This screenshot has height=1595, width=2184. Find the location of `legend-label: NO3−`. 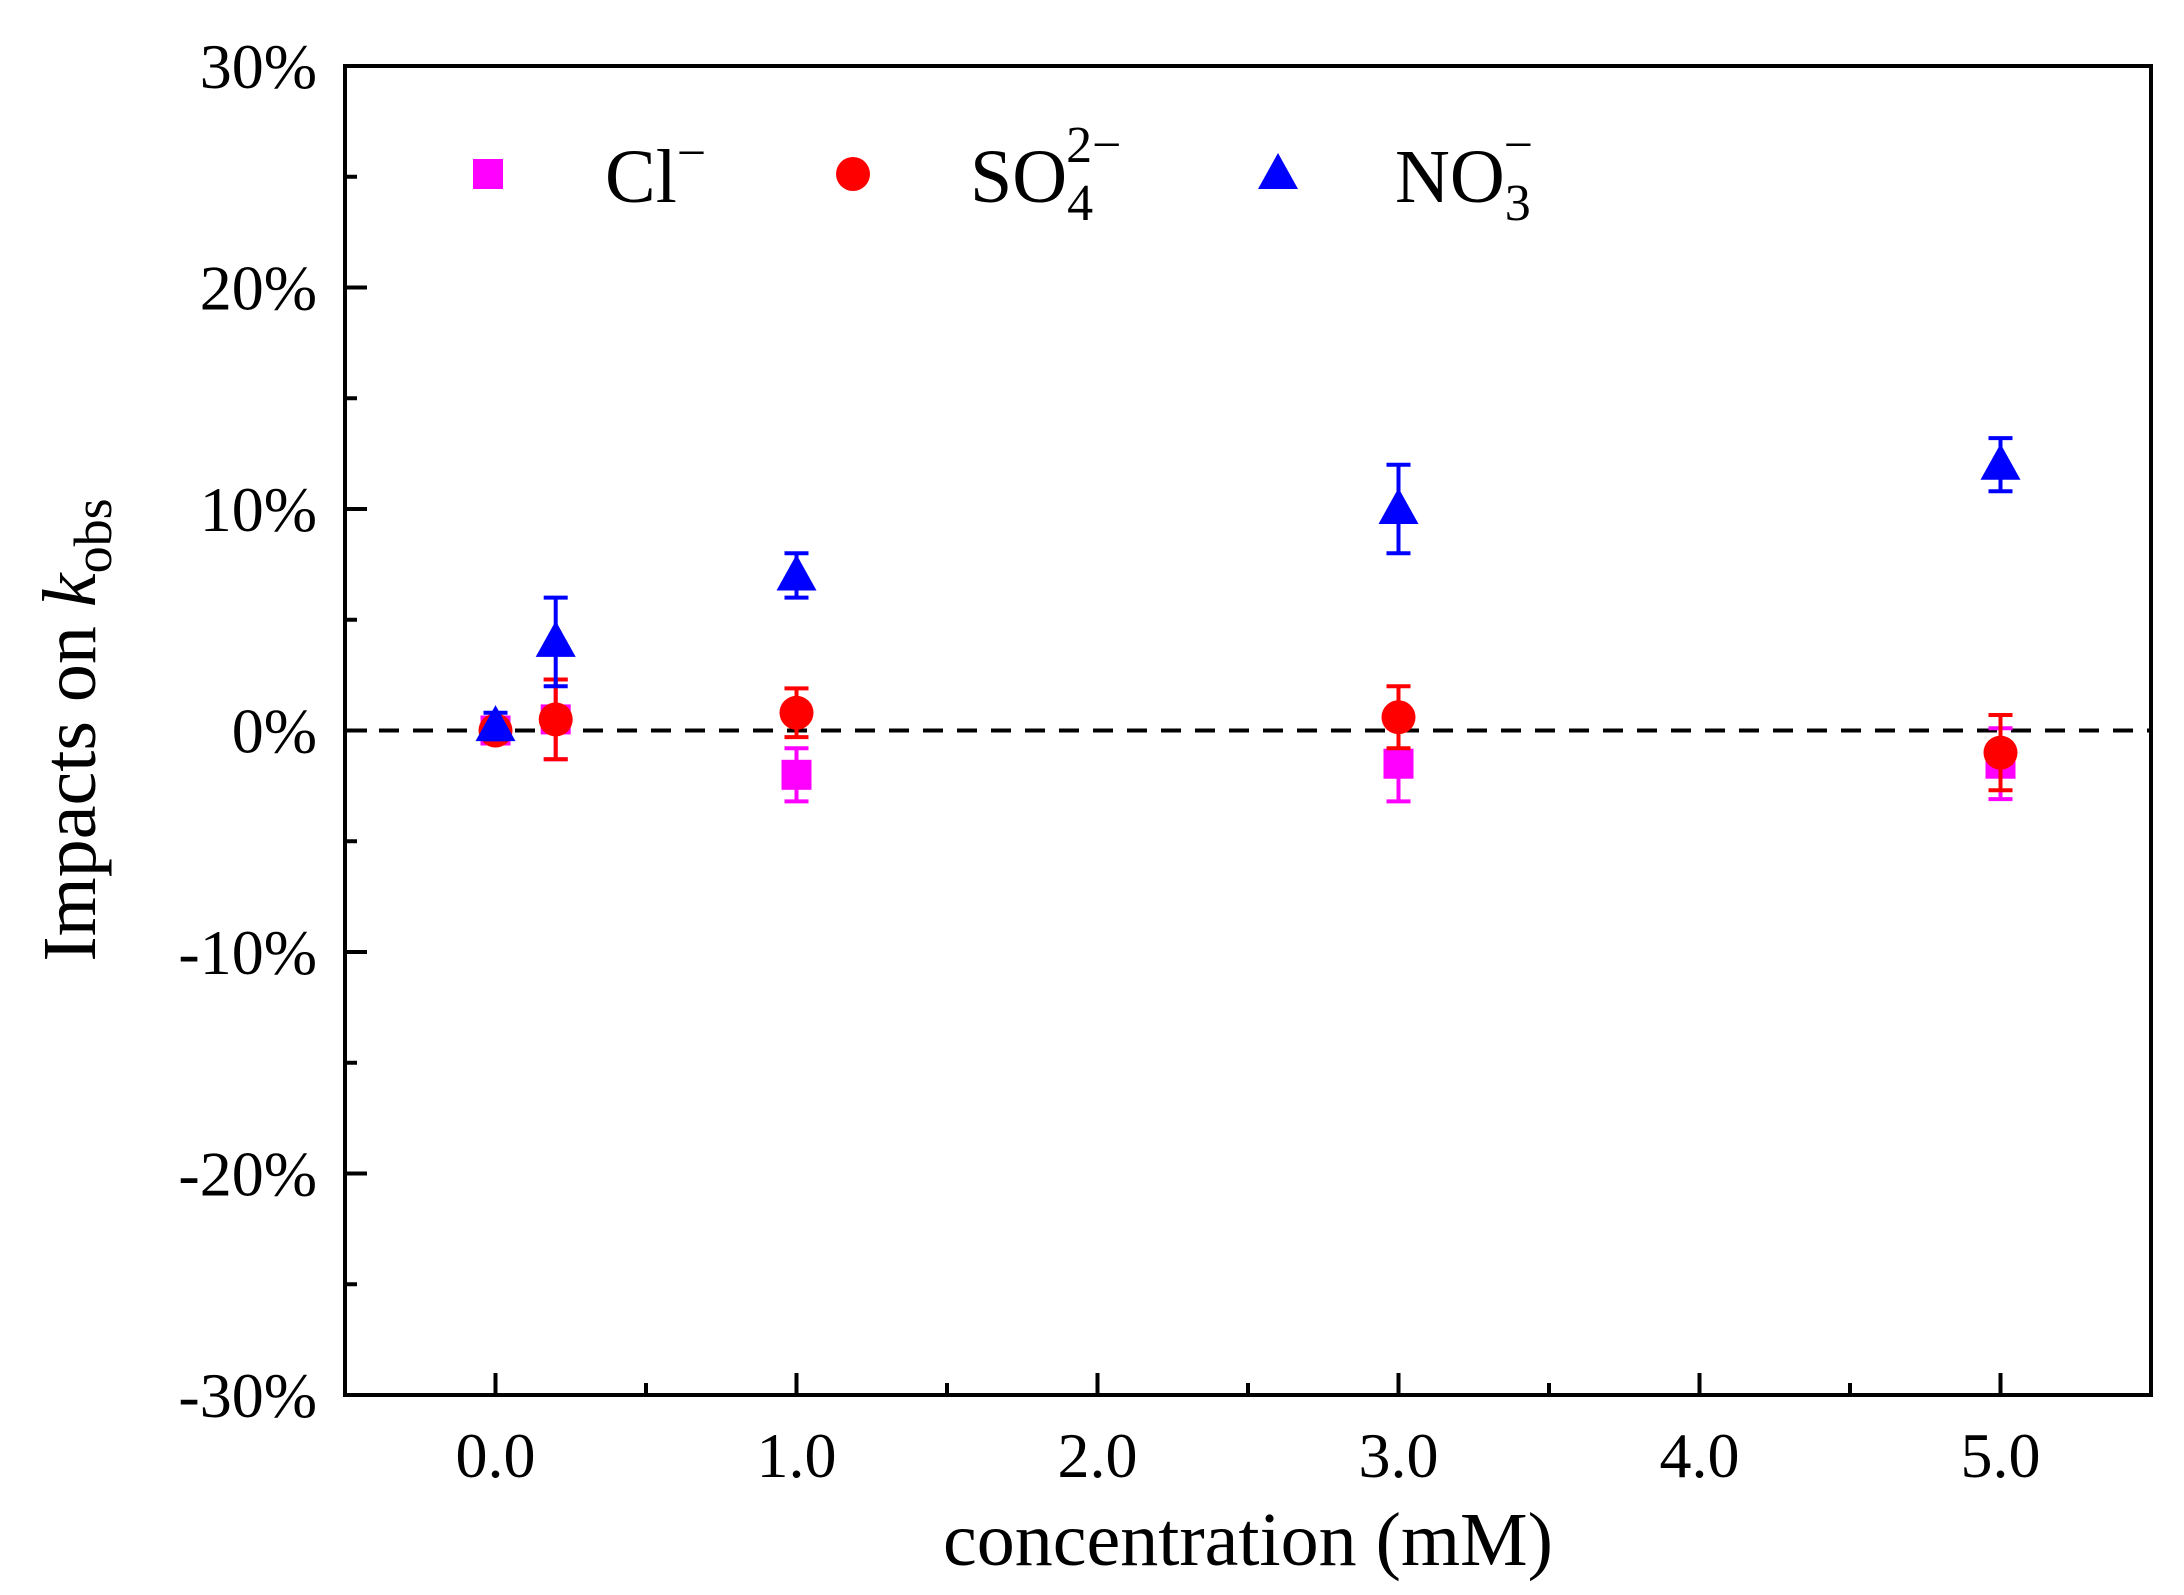

legend-label: NO3− is located at coordinates (1464, 174).